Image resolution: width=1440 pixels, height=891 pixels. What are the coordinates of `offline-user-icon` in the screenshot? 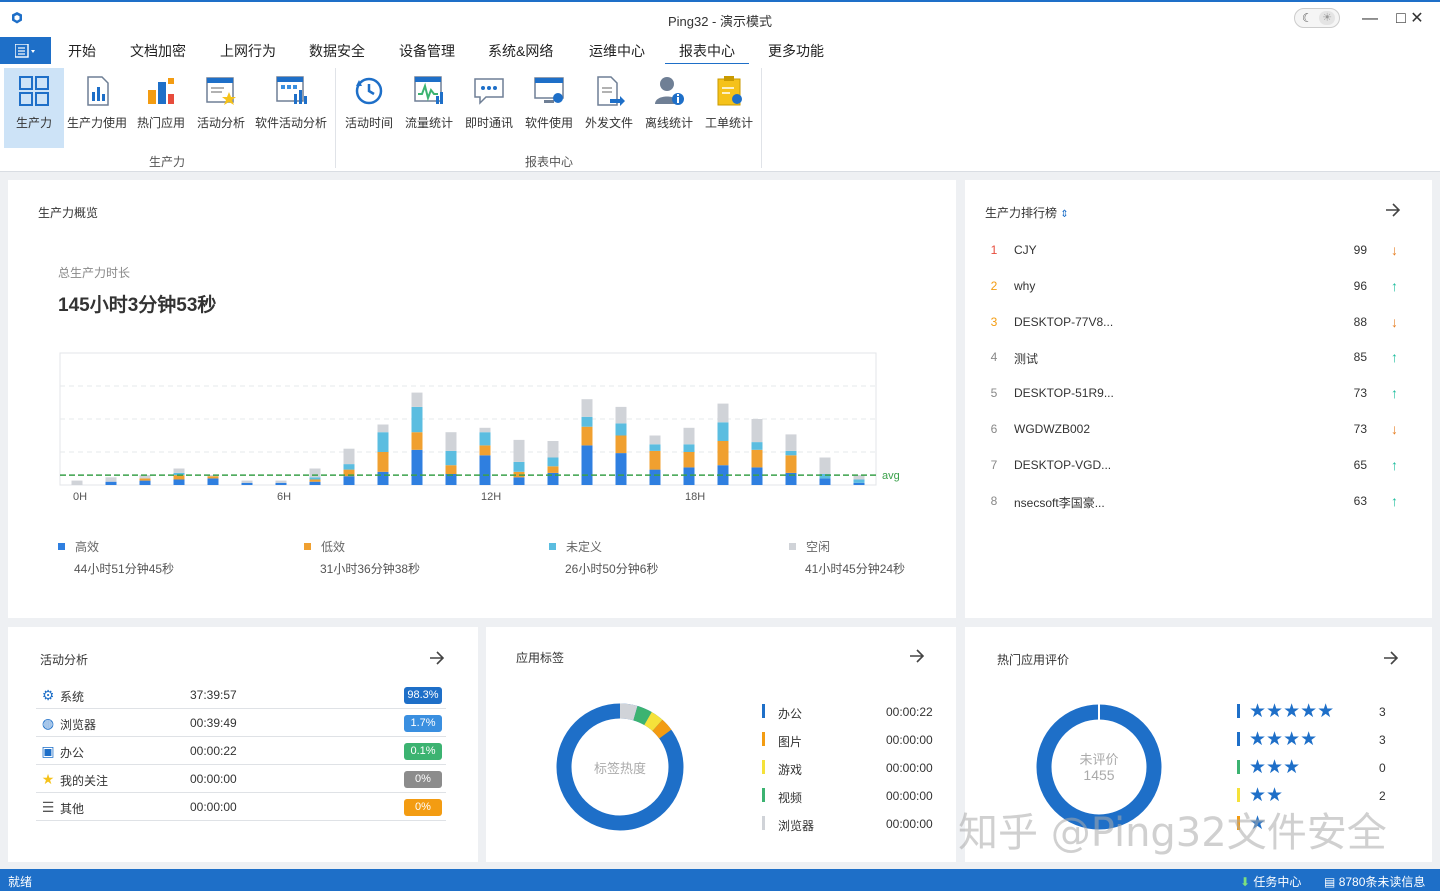 It's located at (669, 91).